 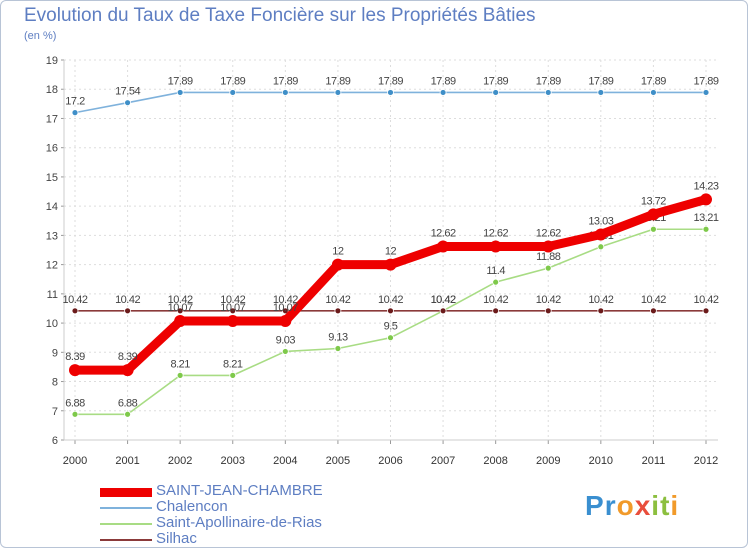 I want to click on data-label-saint-jean-chambre: 12, so click(x=338, y=252).